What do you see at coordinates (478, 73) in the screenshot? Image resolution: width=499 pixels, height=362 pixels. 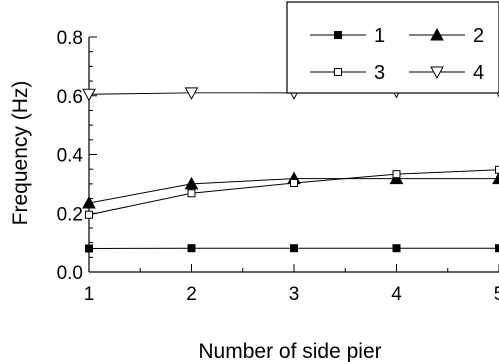 I see `legend-label: 4` at bounding box center [478, 73].